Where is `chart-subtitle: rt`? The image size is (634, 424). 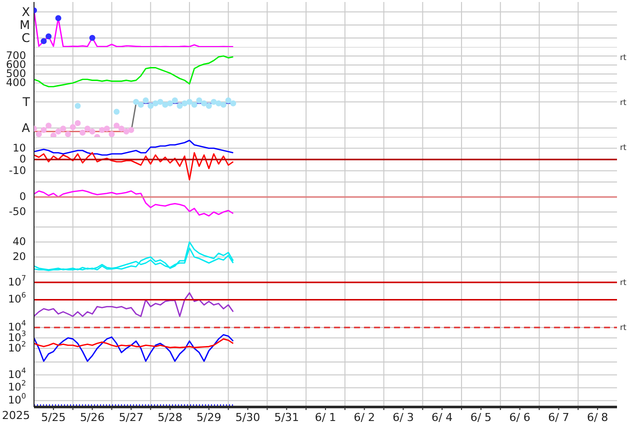
chart-subtitle: rt is located at coordinates (623, 102).